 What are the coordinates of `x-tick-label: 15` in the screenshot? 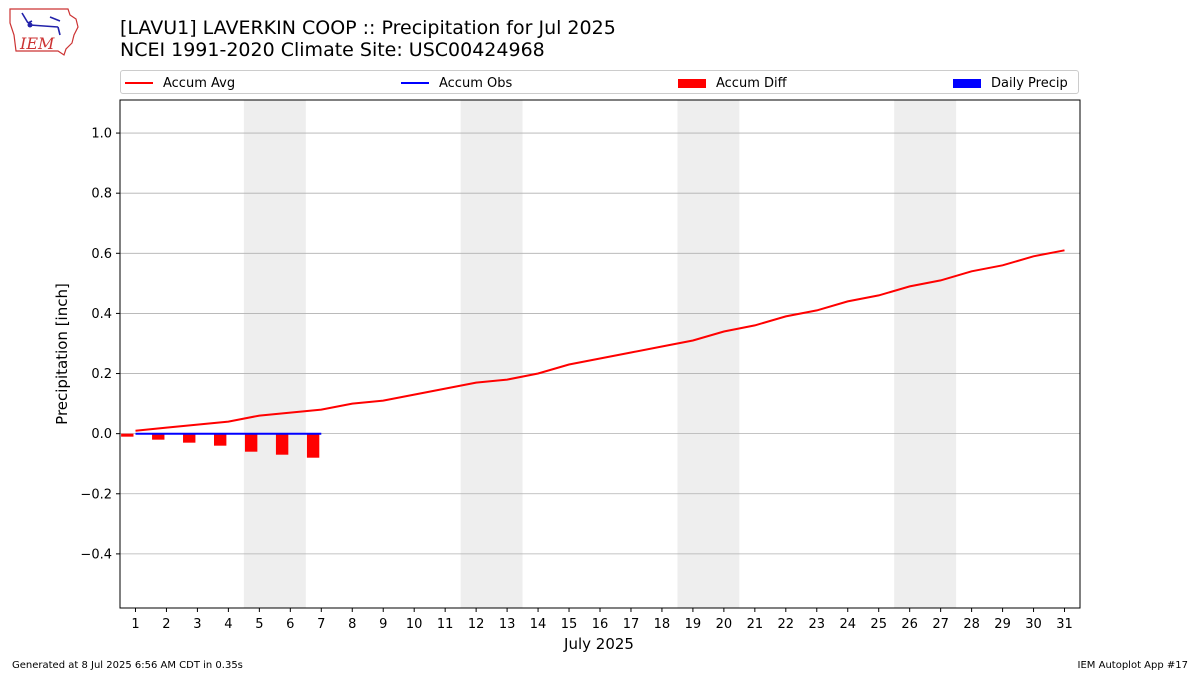 It's located at (569, 624).